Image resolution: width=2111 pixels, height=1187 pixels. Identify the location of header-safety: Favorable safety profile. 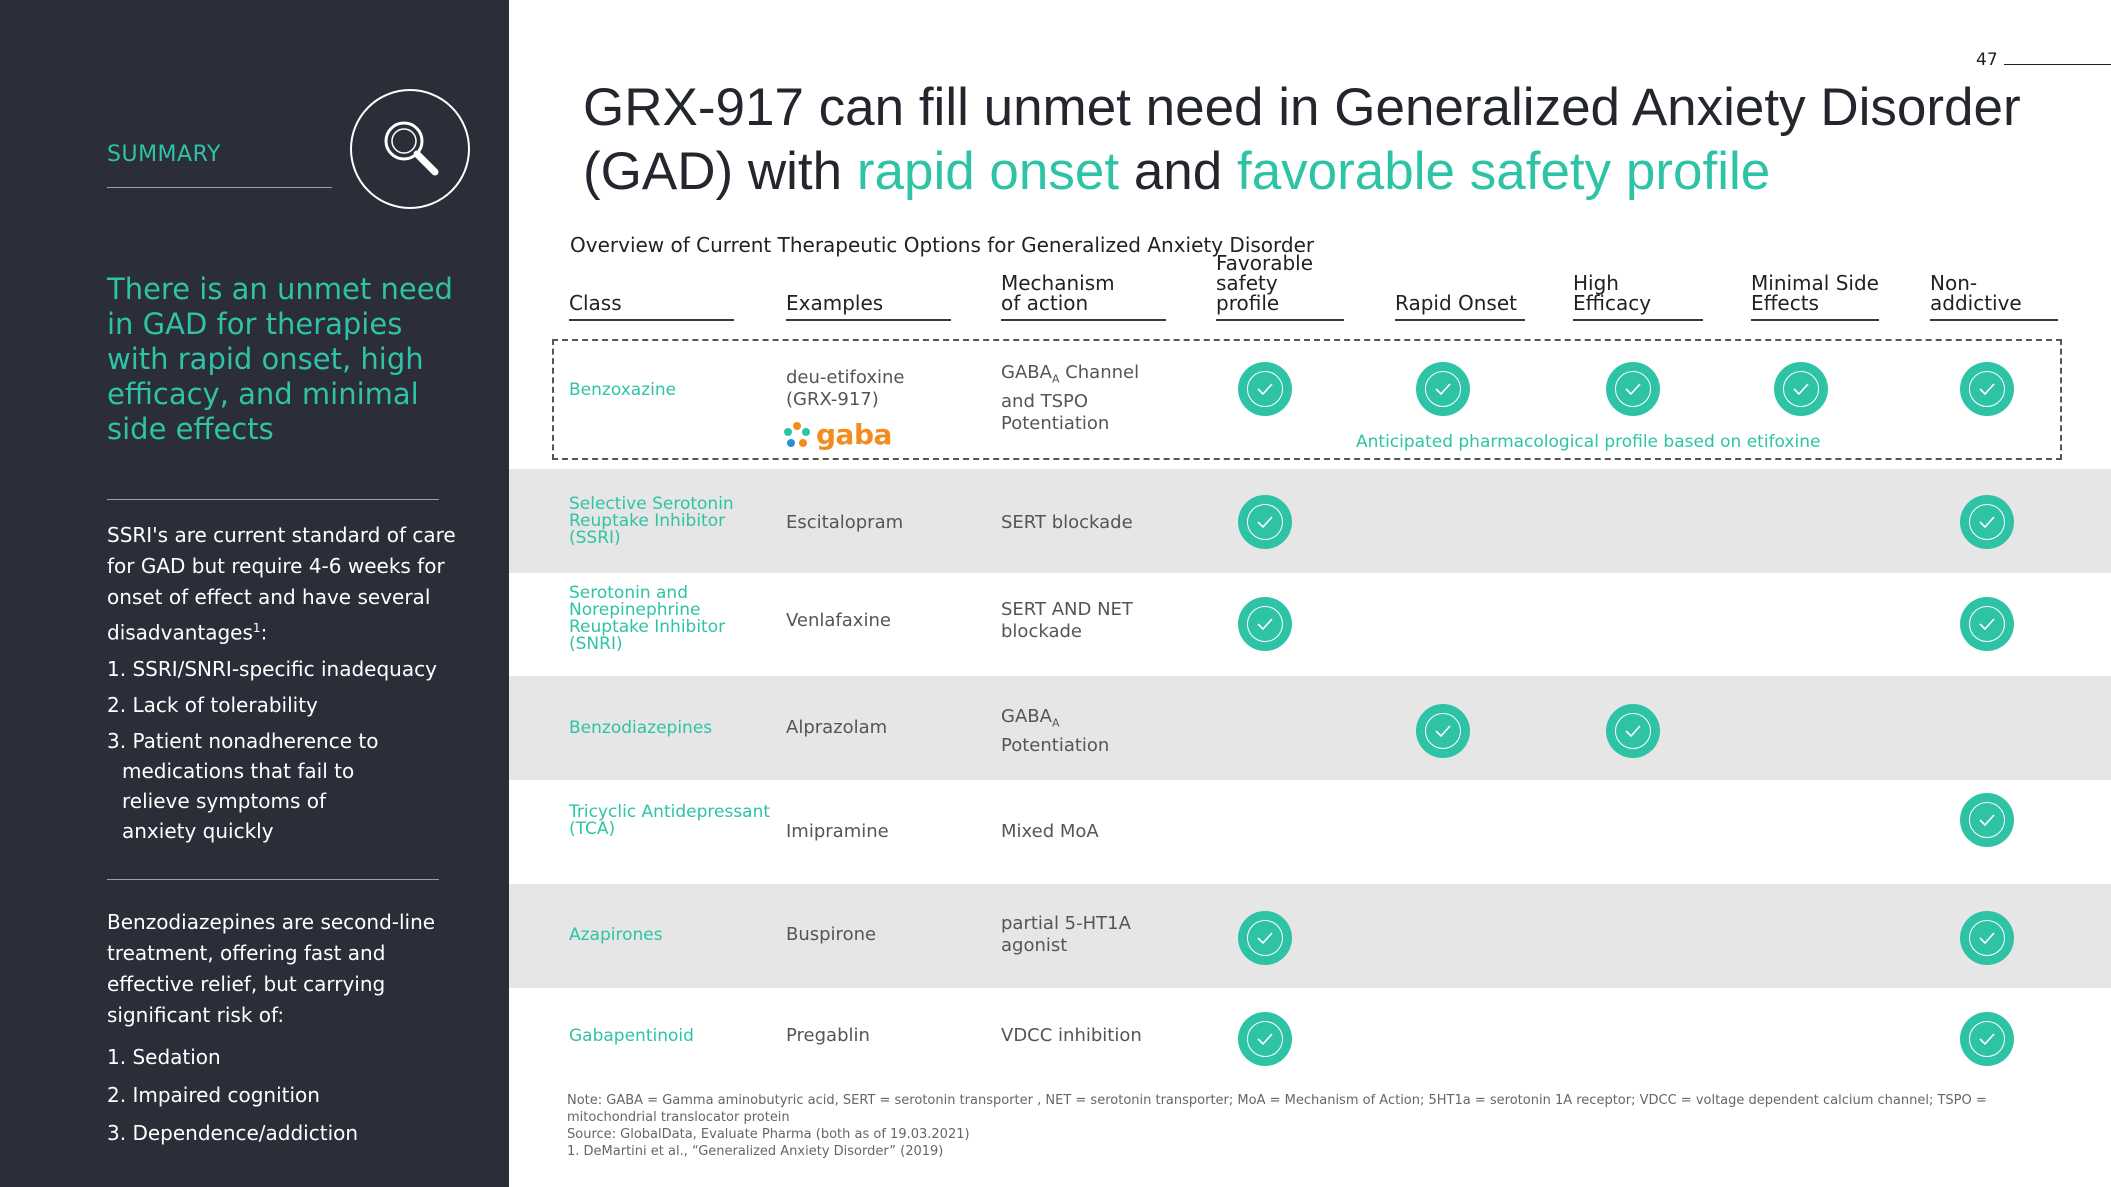
(1280, 287).